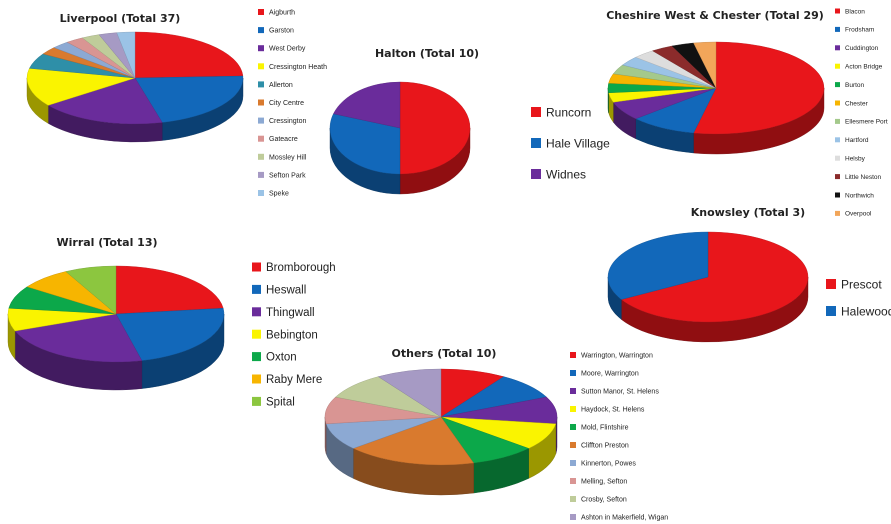  What do you see at coordinates (837, 103) in the screenshot?
I see `legend-swatch-chester` at bounding box center [837, 103].